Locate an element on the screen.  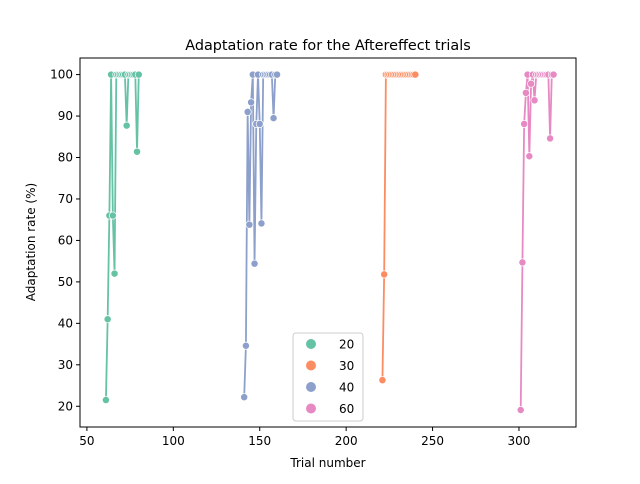
y-tick-label: 70 is located at coordinates (65, 199).